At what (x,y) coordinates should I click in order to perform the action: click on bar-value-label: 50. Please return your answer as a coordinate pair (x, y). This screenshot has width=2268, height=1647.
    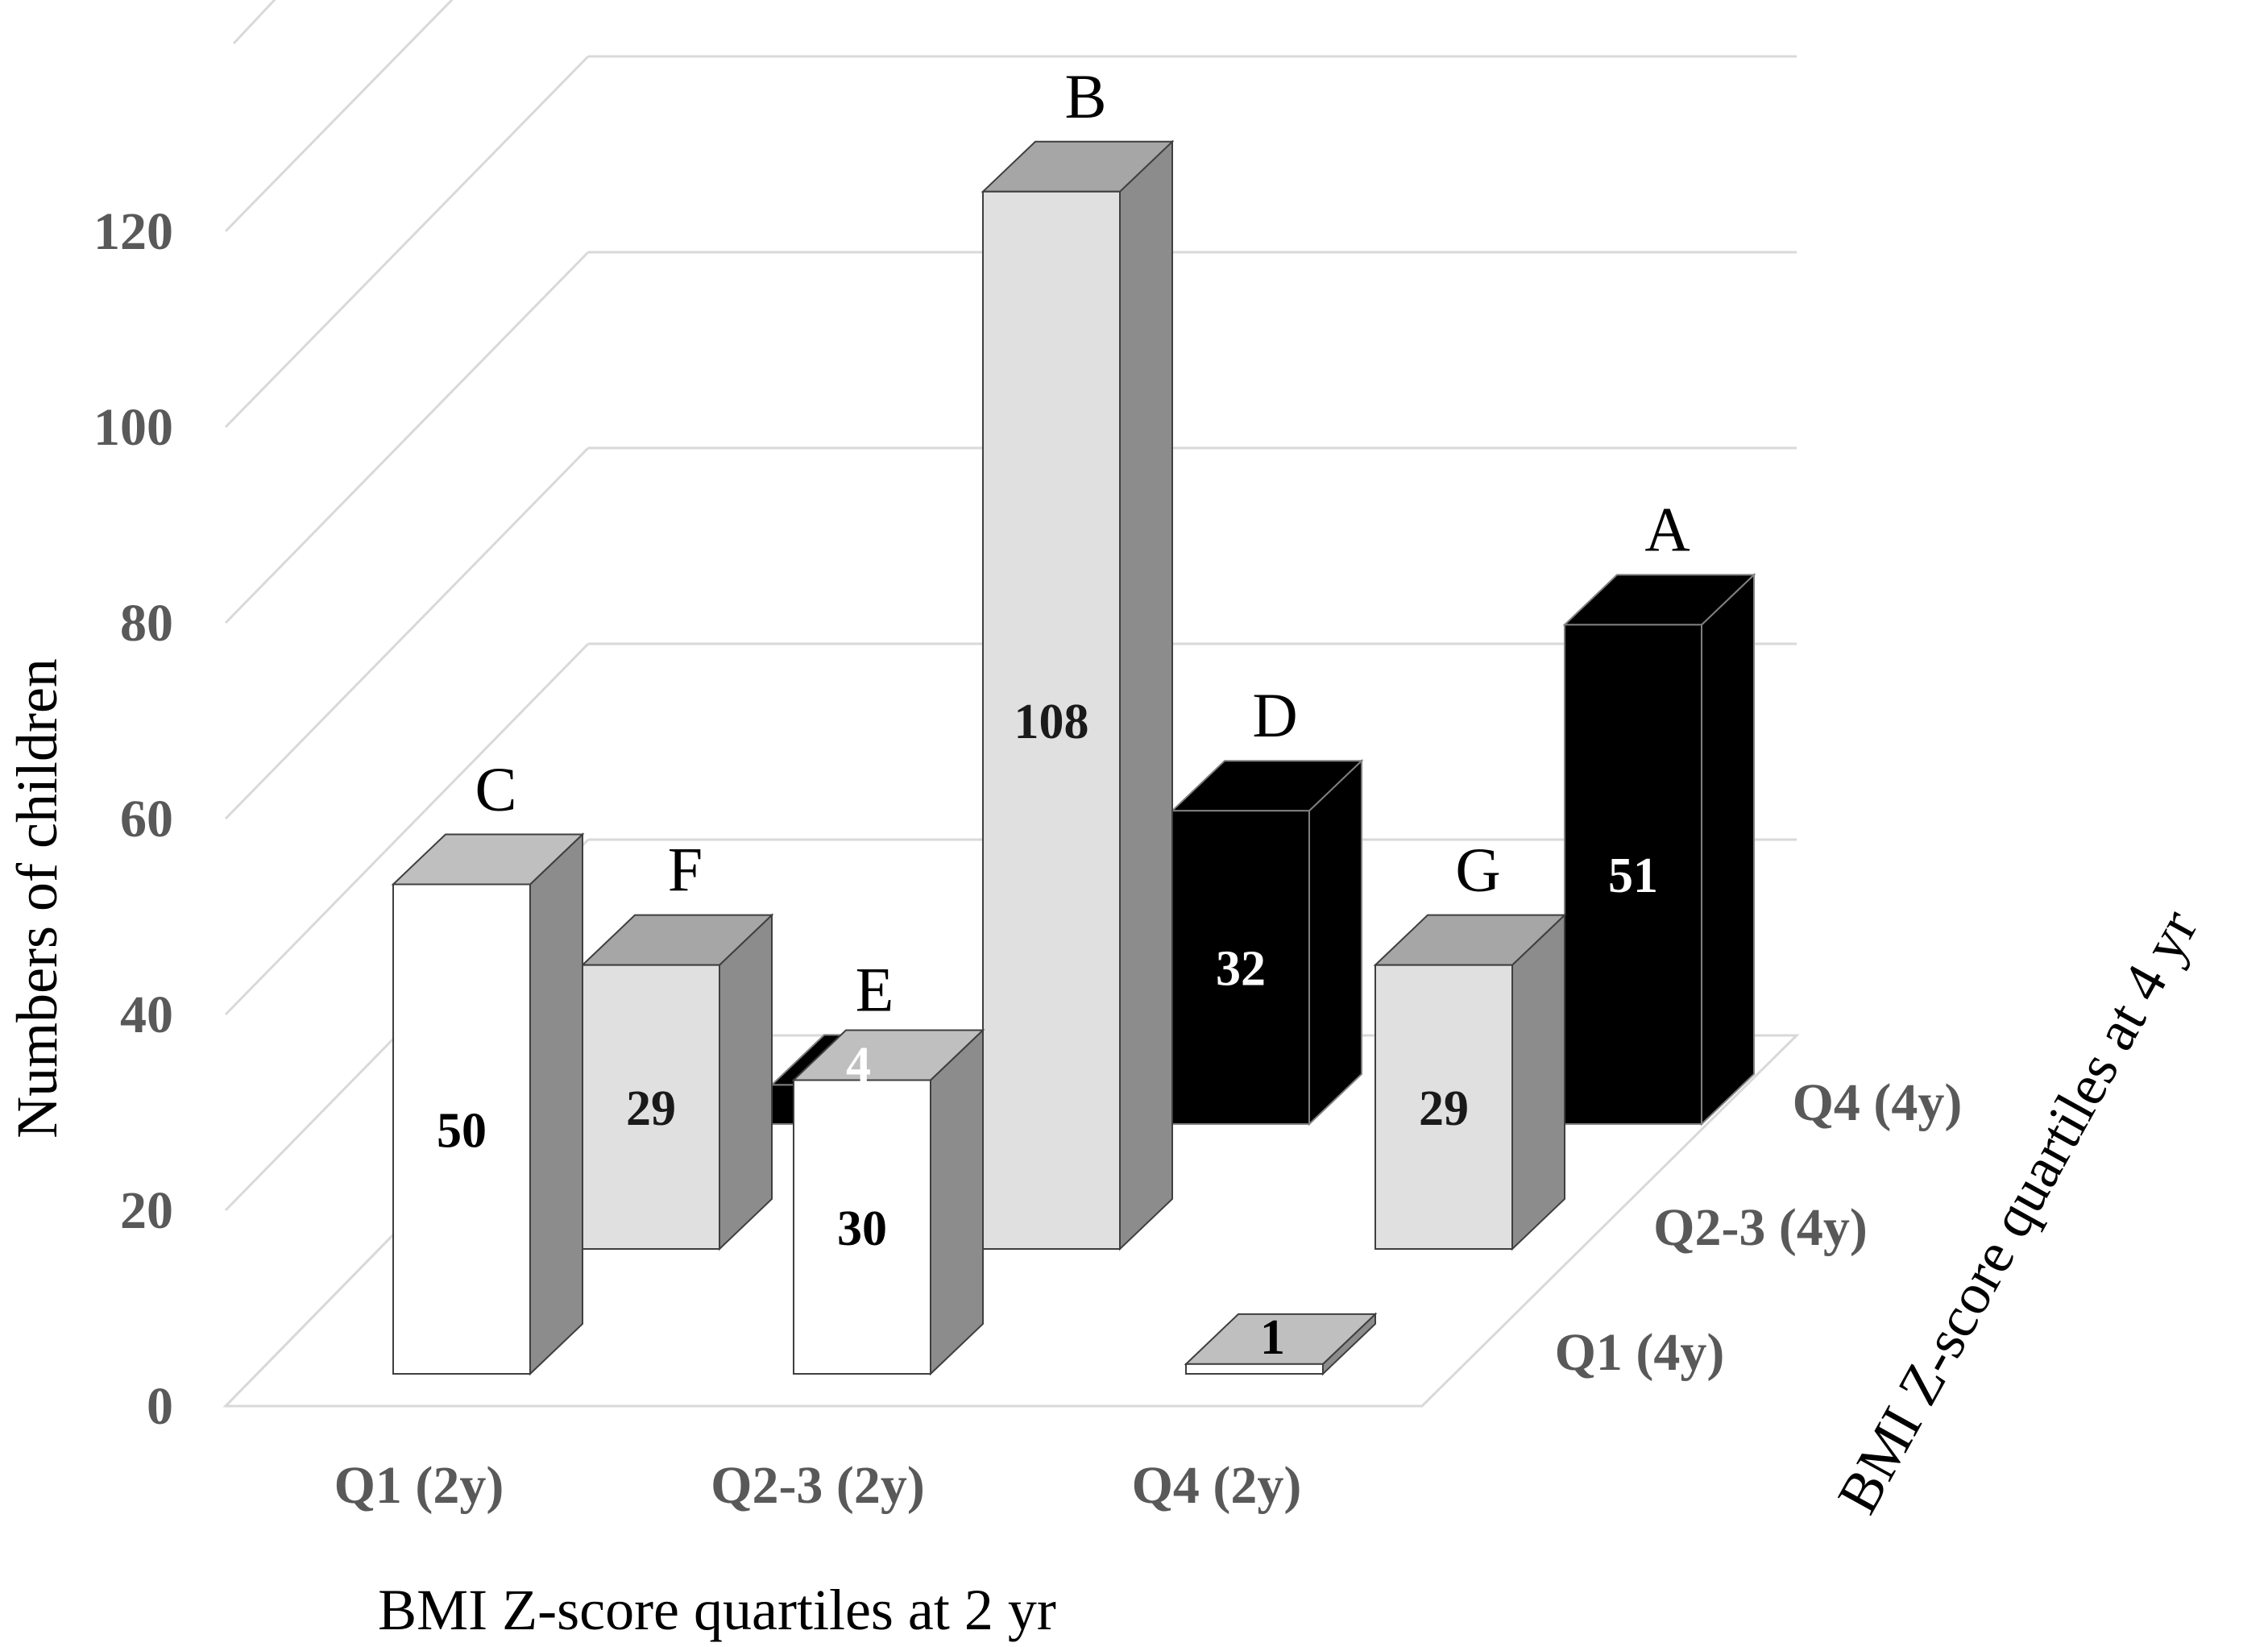
    Looking at the image, I should click on (462, 1130).